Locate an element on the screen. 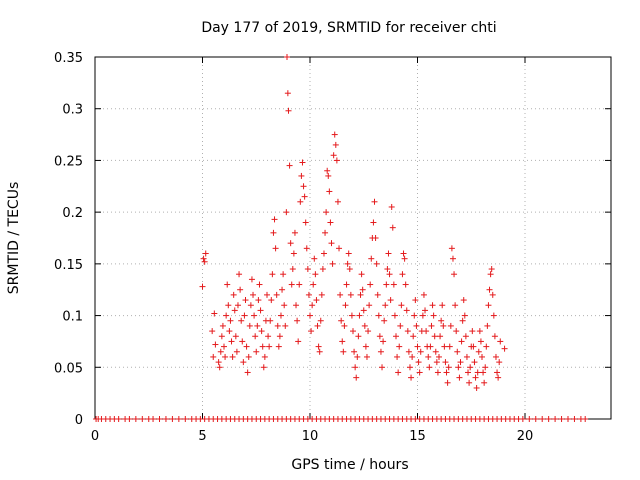  x-tick-label: 5 is located at coordinates (202, 436).